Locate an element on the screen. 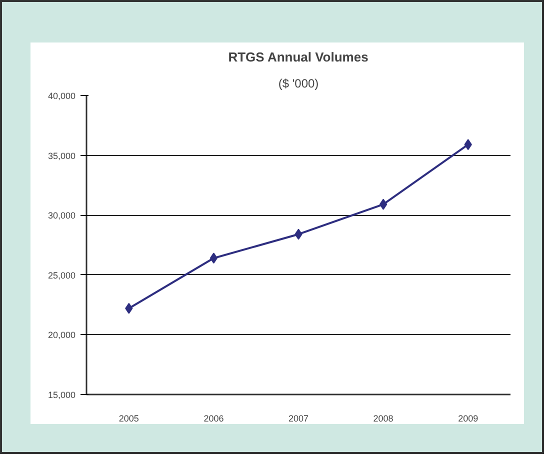 This screenshot has width=548, height=458. x-tick-label: 2006 is located at coordinates (214, 419).